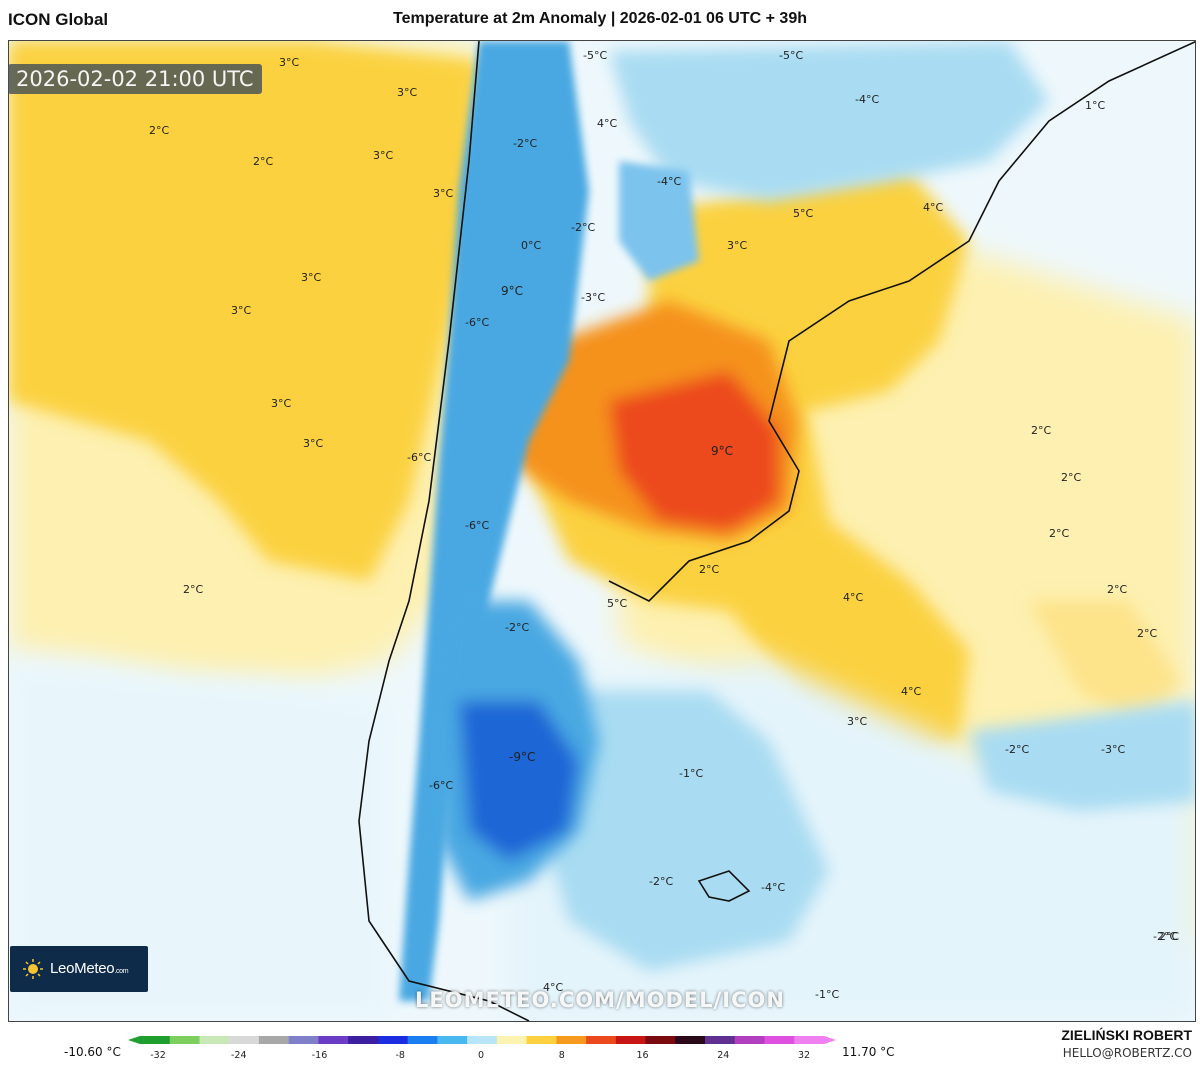 The height and width of the screenshot is (1066, 1200). Describe the element at coordinates (1126, 1035) in the screenshot. I see `author-name: ZIELIŃSKI ROBERT` at that location.